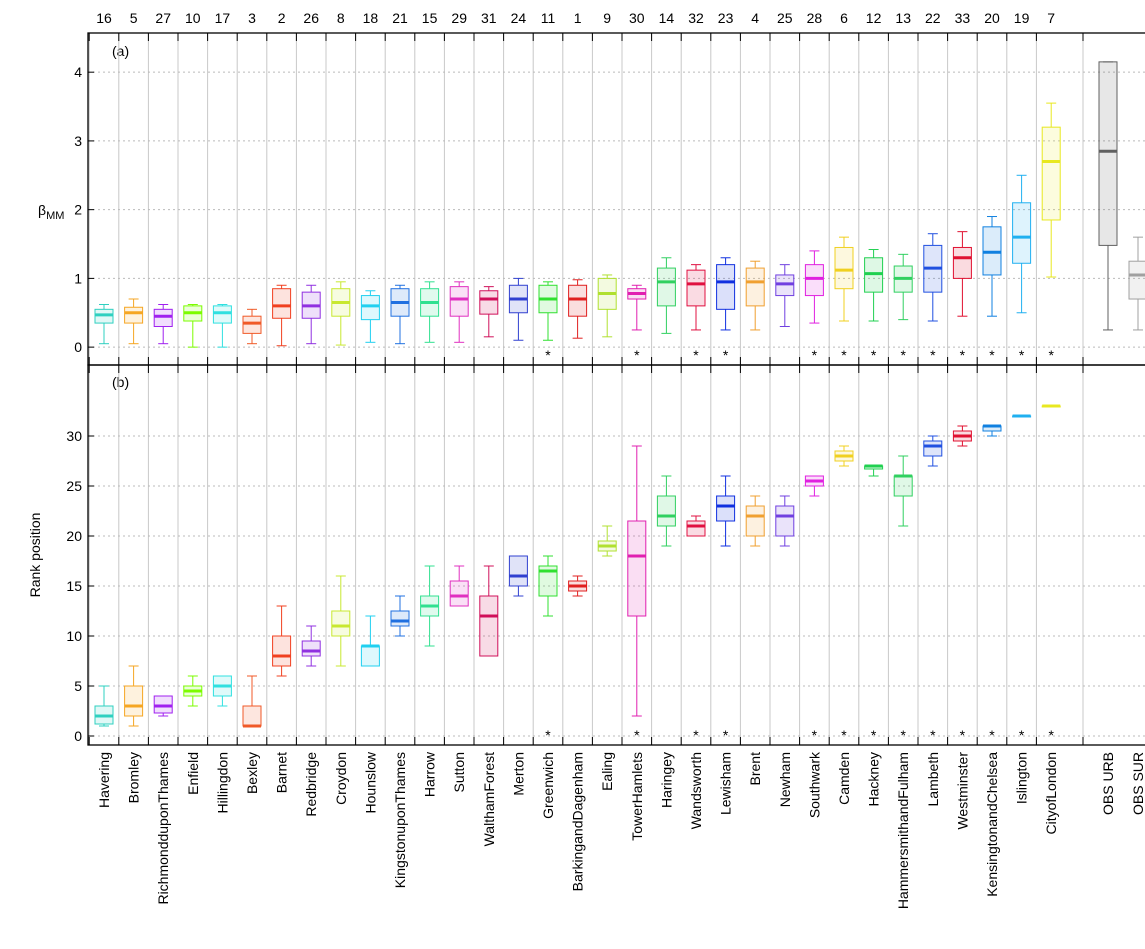 Image resolution: width=1145 pixels, height=949 pixels. What do you see at coordinates (962, 791) in the screenshot?
I see `x-tick-label: Westminster` at bounding box center [962, 791].